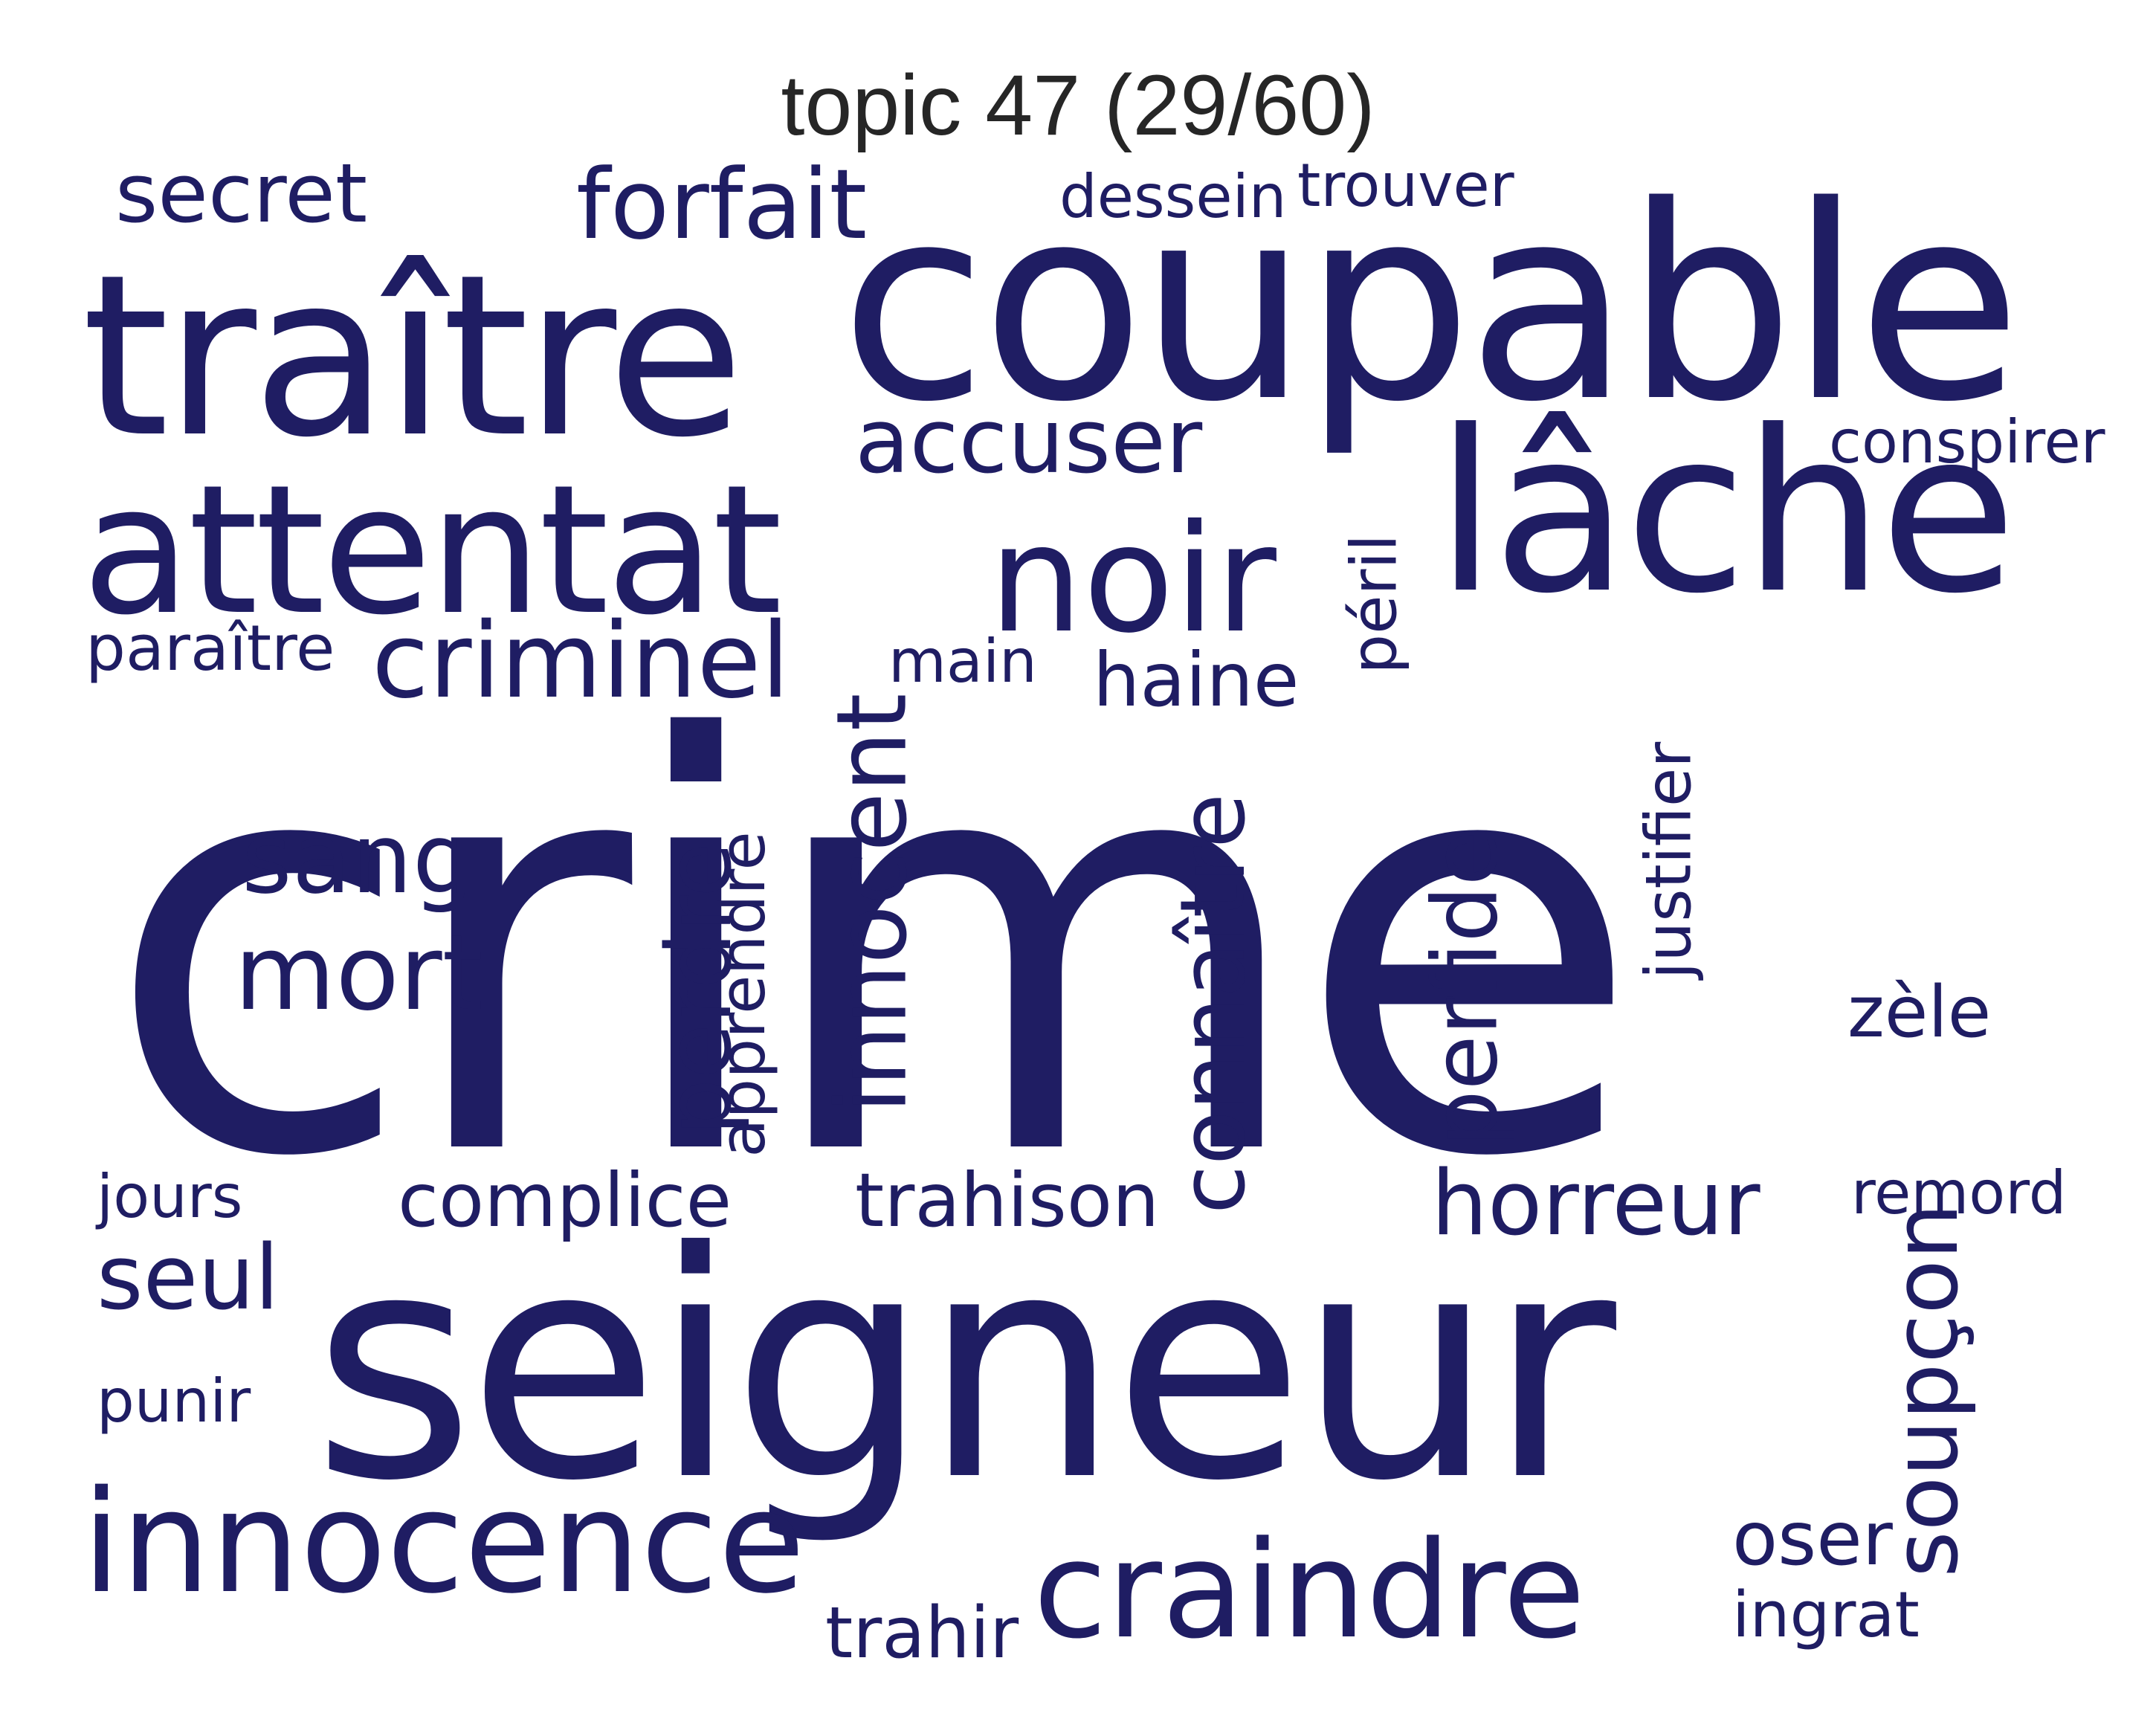 Image resolution: width=2156 pixels, height=1710 pixels. I want to click on word-accuser: accuser, so click(1029, 442).